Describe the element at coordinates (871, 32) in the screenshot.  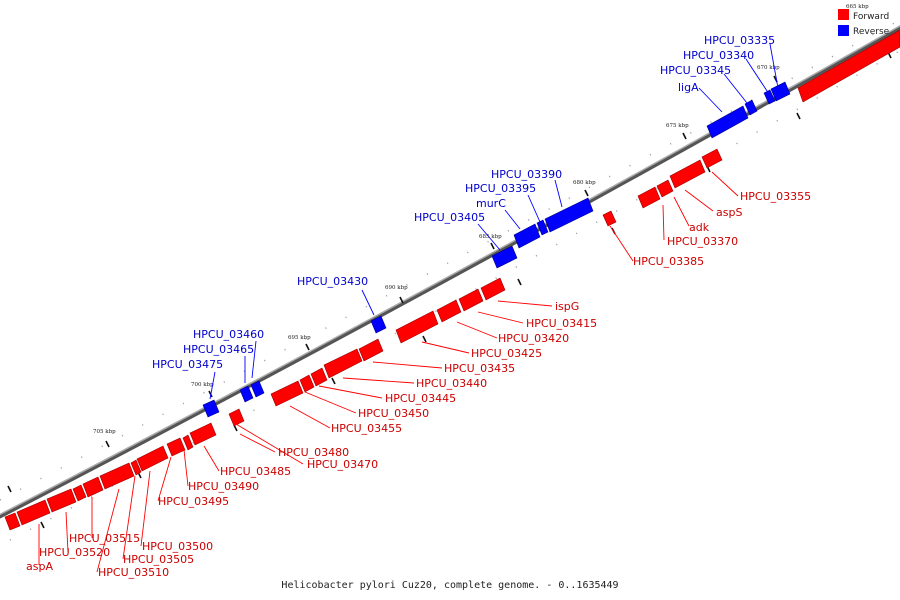
I see `legend-reverse-label: Reverse` at that location.